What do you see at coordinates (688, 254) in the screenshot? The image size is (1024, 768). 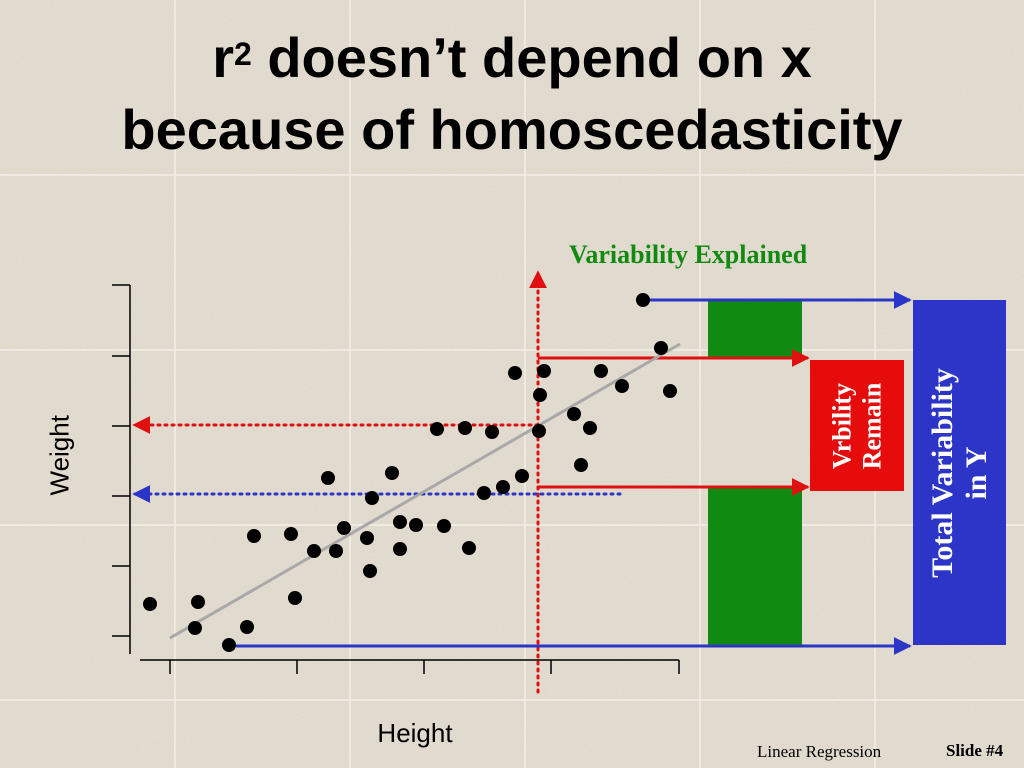 I see `variability-explained-label: Variability Explained` at bounding box center [688, 254].